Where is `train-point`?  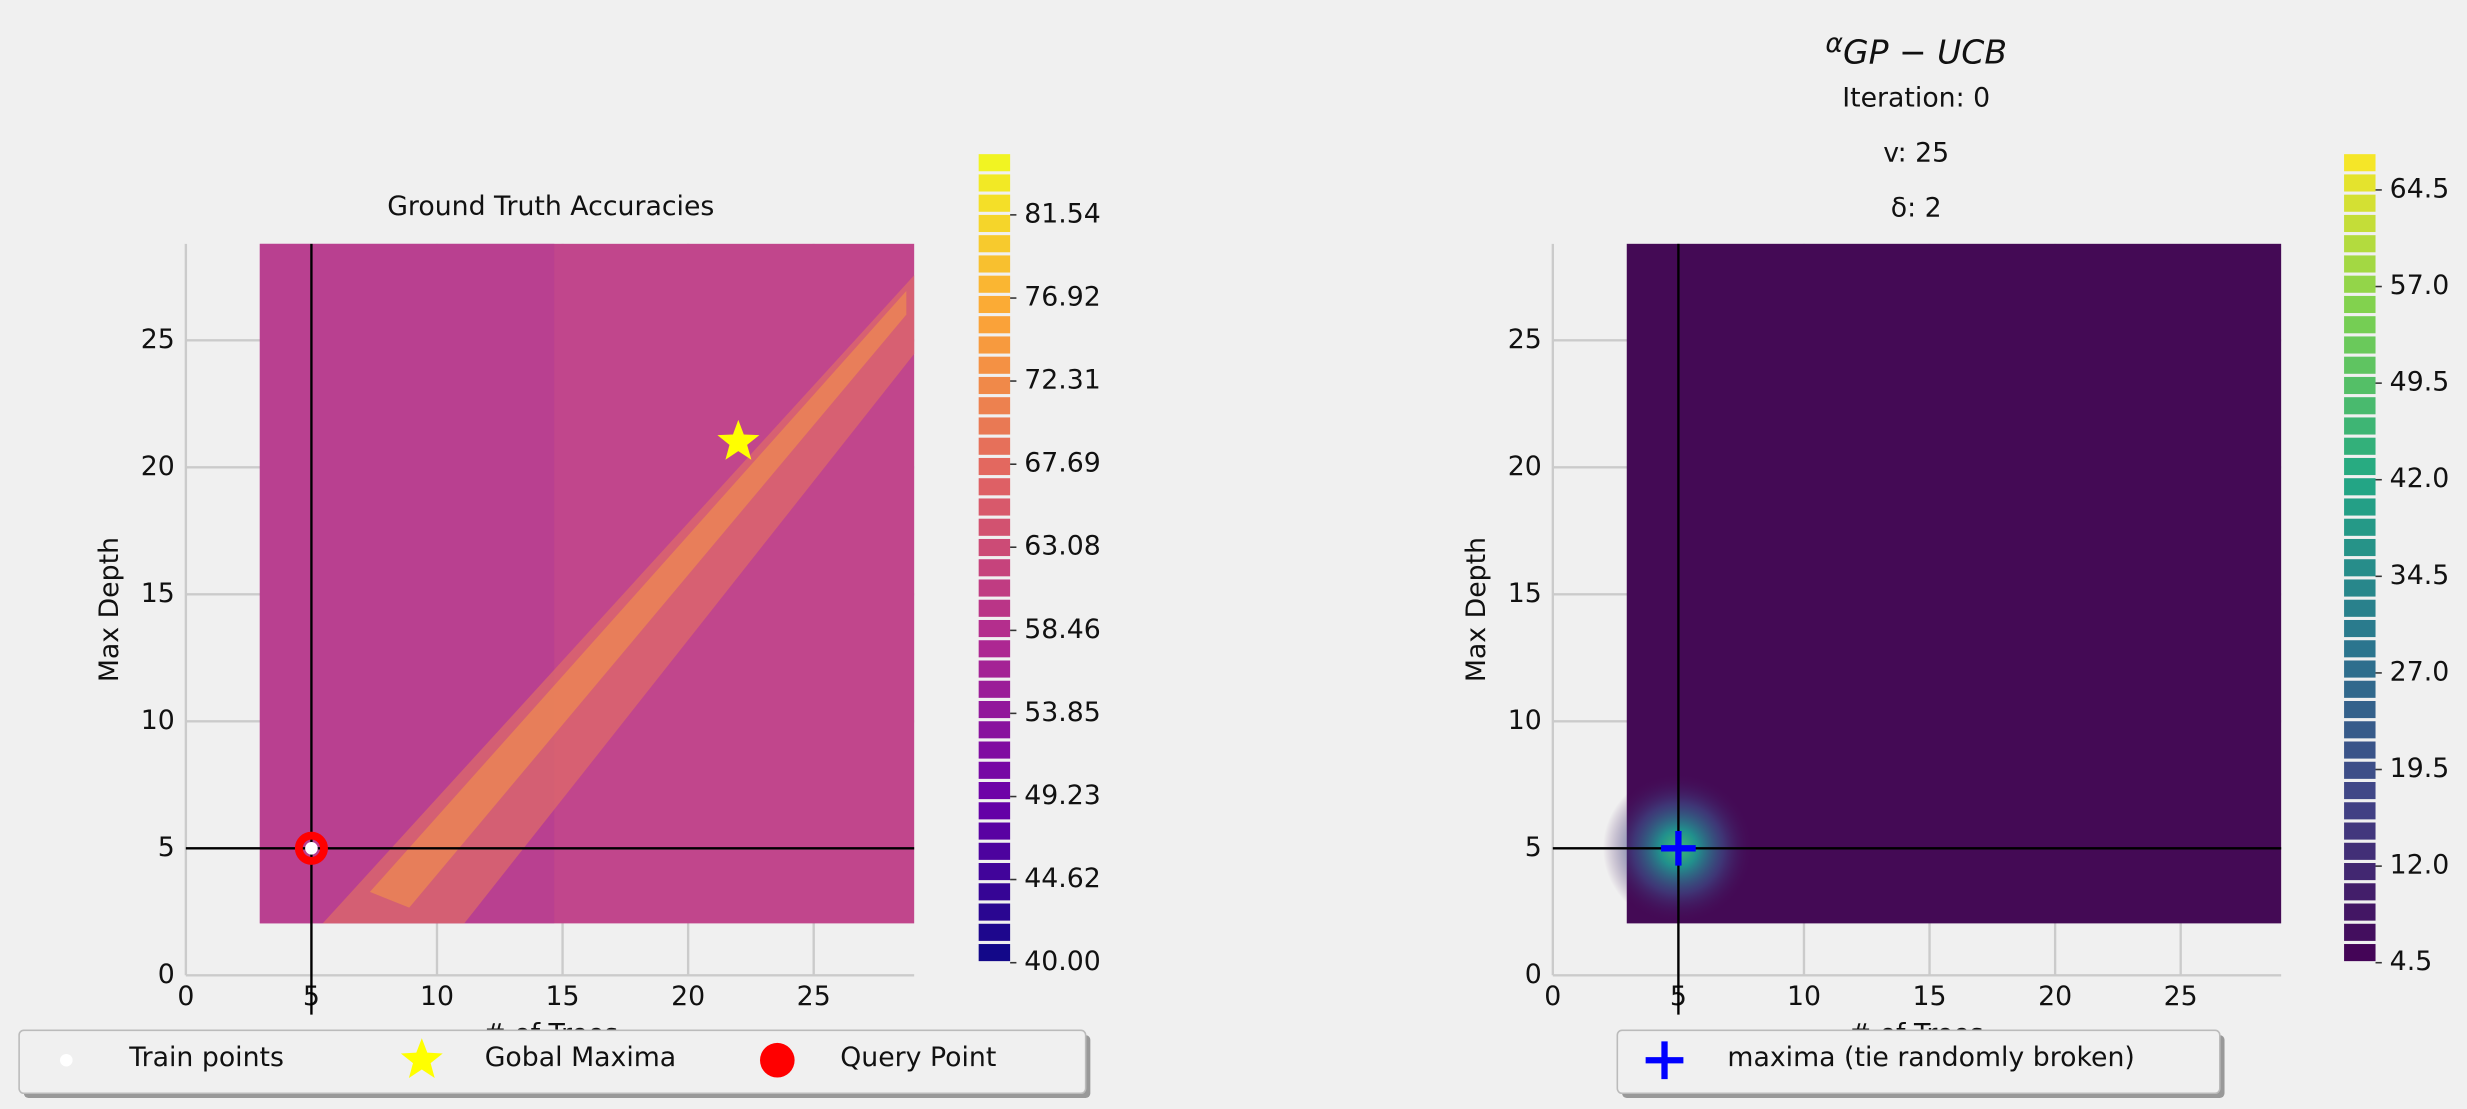 train-point is located at coordinates (311, 848).